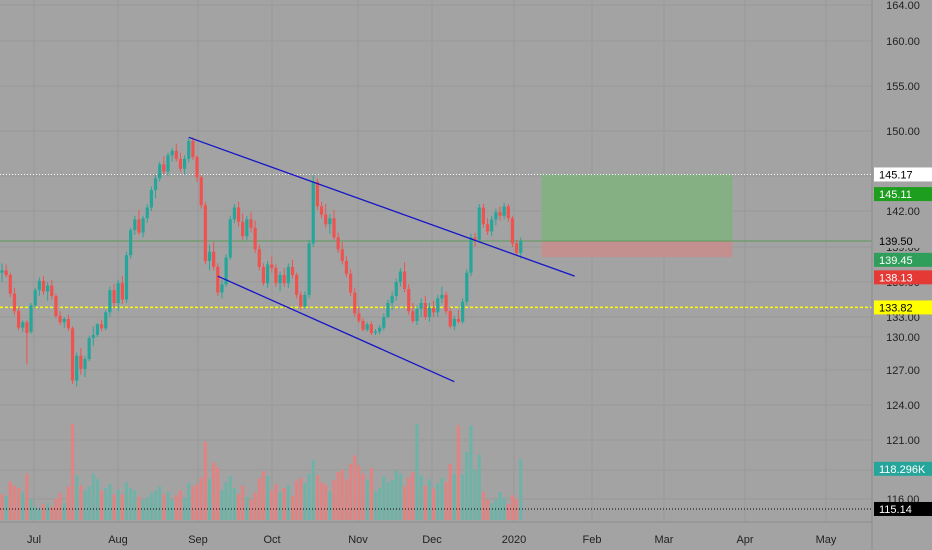 This screenshot has width=932, height=550. What do you see at coordinates (271, 540) in the screenshot?
I see `x-tick-label: Oct` at bounding box center [271, 540].